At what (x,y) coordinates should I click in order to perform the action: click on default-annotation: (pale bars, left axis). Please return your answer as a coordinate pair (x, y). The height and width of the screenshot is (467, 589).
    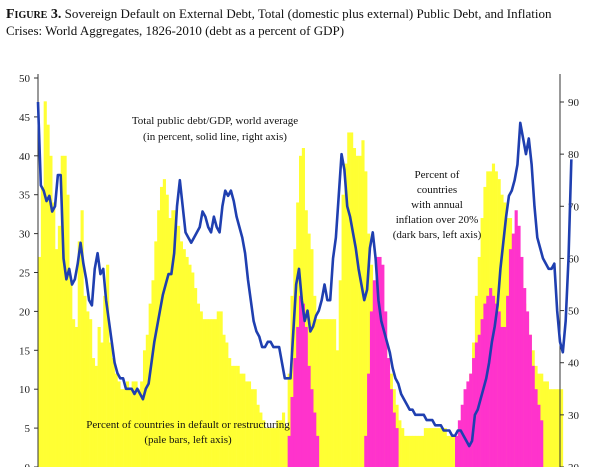
    Looking at the image, I should click on (188, 440).